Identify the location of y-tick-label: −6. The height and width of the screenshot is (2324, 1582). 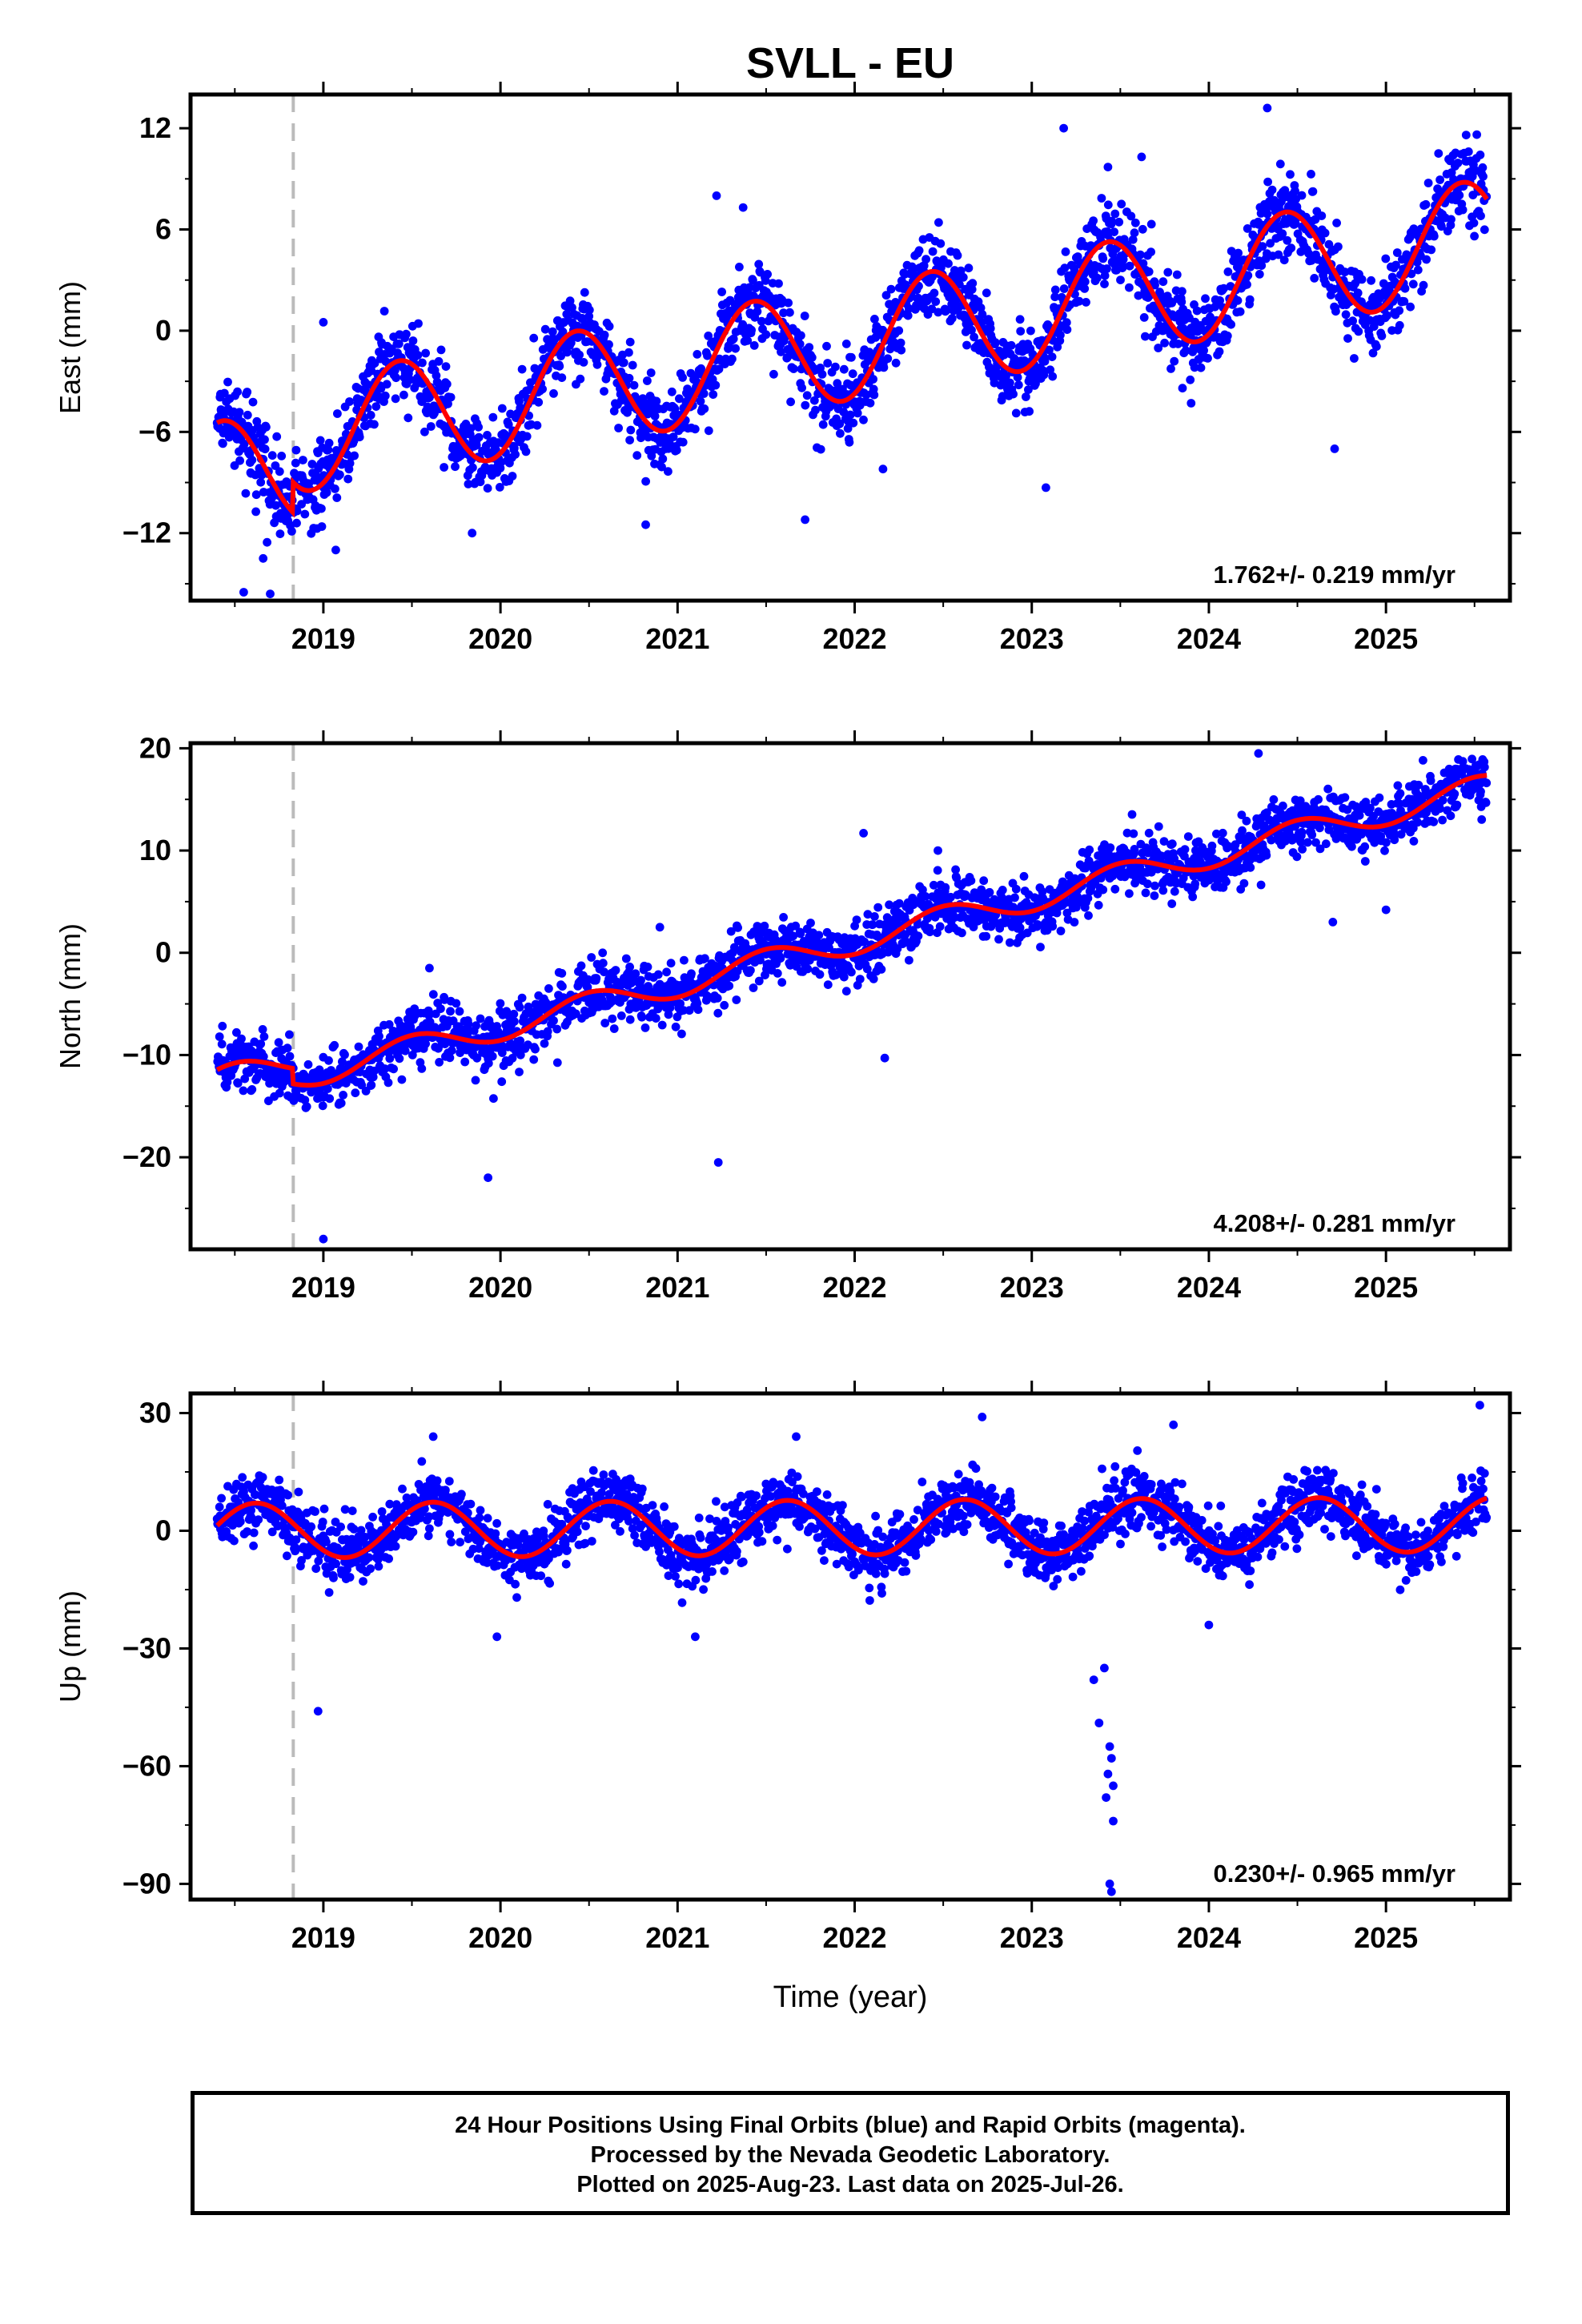
(155, 431).